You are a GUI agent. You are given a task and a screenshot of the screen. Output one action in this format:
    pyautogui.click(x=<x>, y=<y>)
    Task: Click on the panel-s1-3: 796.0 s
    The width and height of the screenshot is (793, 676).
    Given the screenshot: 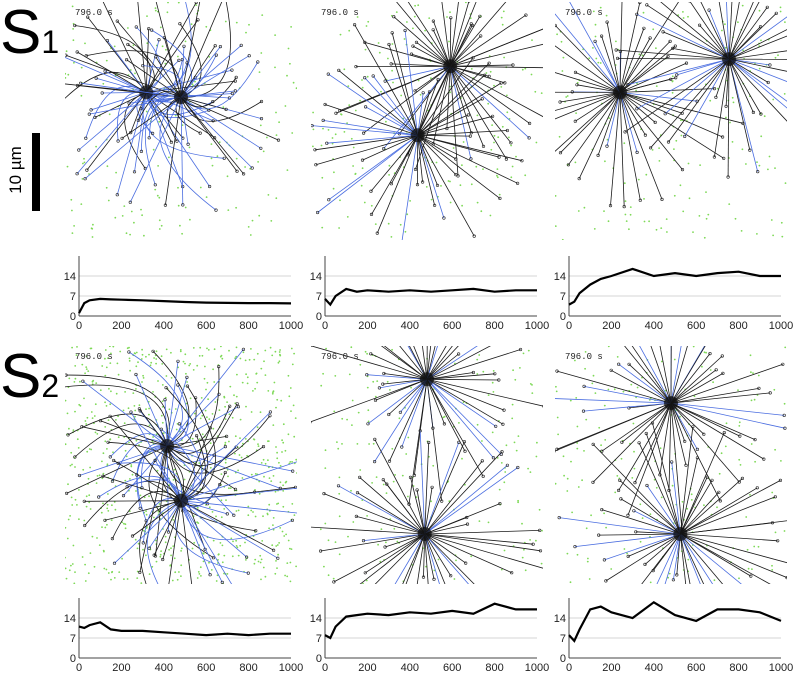 What is the action you would take?
    pyautogui.click(x=671, y=121)
    